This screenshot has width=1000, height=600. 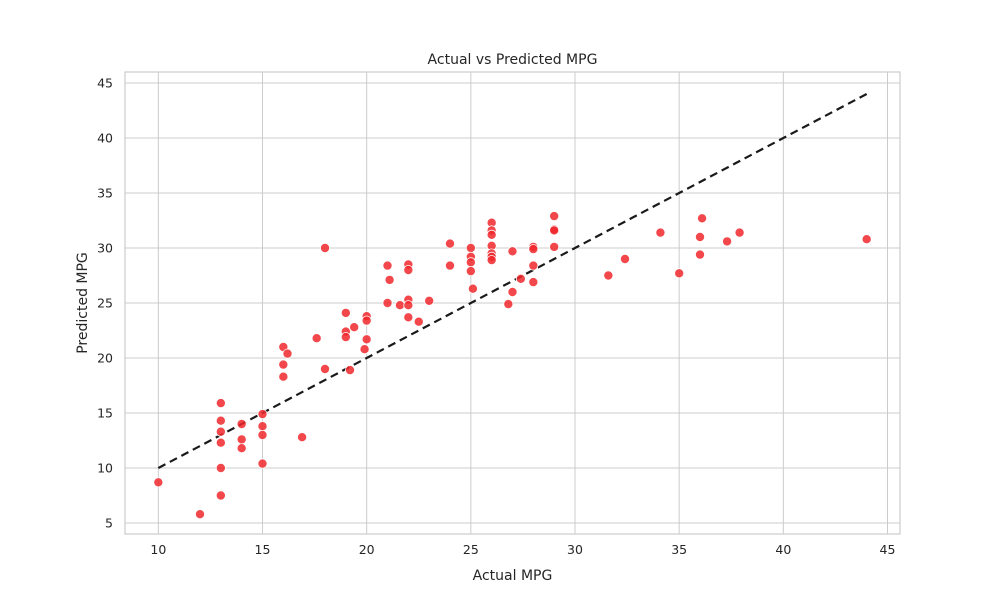 I want to click on x-tick-label: 25, so click(x=471, y=549).